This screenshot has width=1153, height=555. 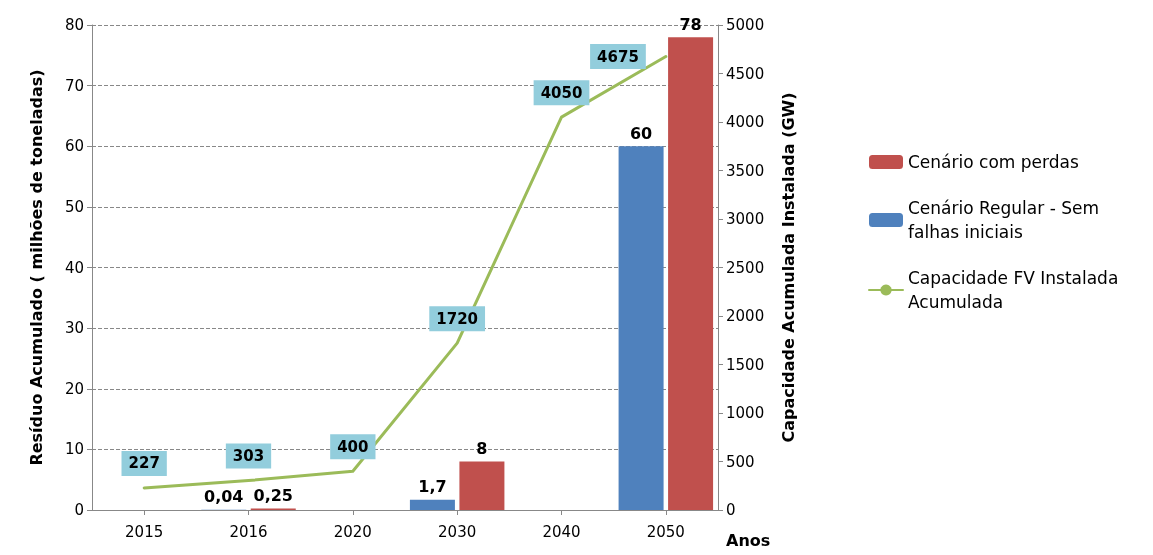 I want to click on y-tick-label: 30, so click(x=74, y=328).